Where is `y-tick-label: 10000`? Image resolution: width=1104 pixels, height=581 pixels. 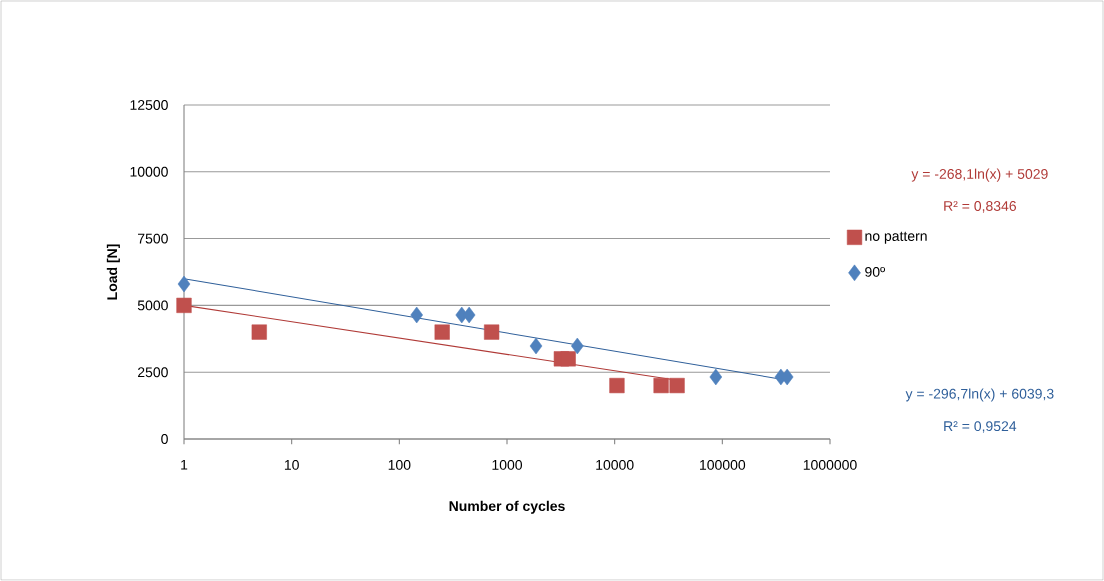 y-tick-label: 10000 is located at coordinates (149, 171).